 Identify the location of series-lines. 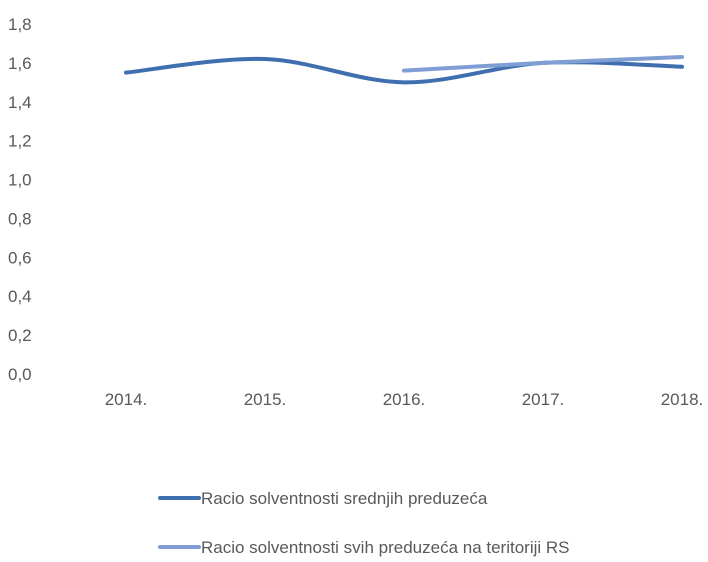
(404, 70).